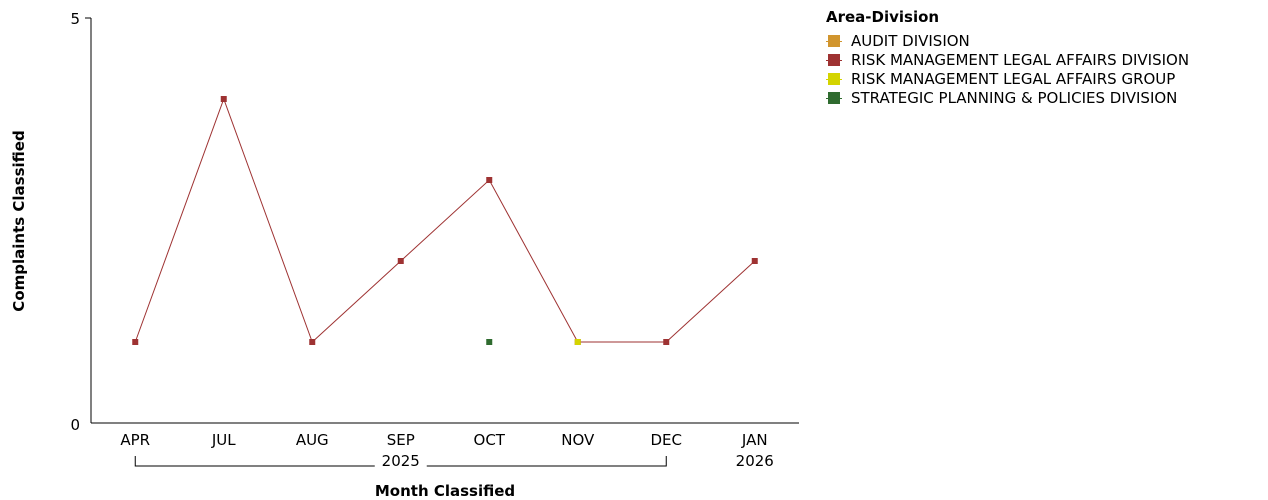 This screenshot has height=500, width=1268. What do you see at coordinates (401, 461) in the screenshot?
I see `year-group-label: 2025` at bounding box center [401, 461].